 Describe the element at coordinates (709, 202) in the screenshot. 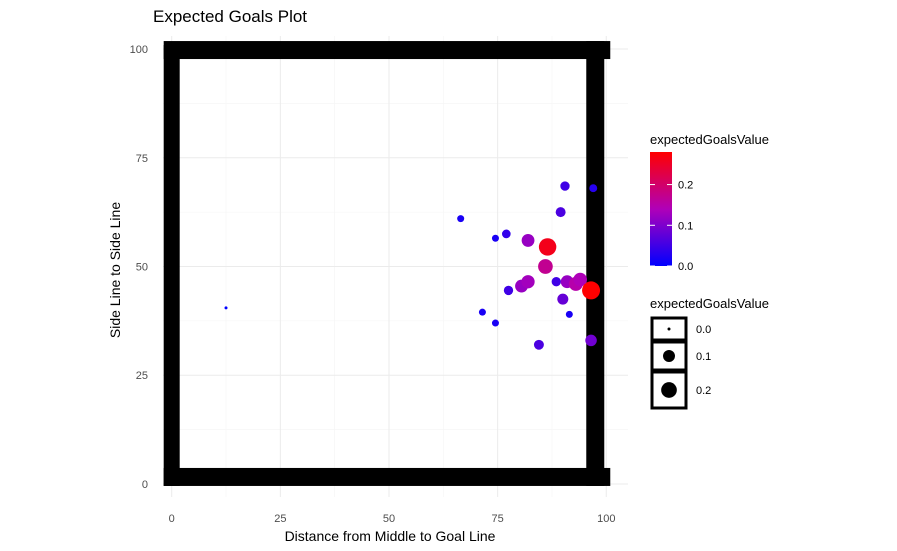

I see `color-legend: expectedGoalsValue 0.0 0.1 0.2` at that location.